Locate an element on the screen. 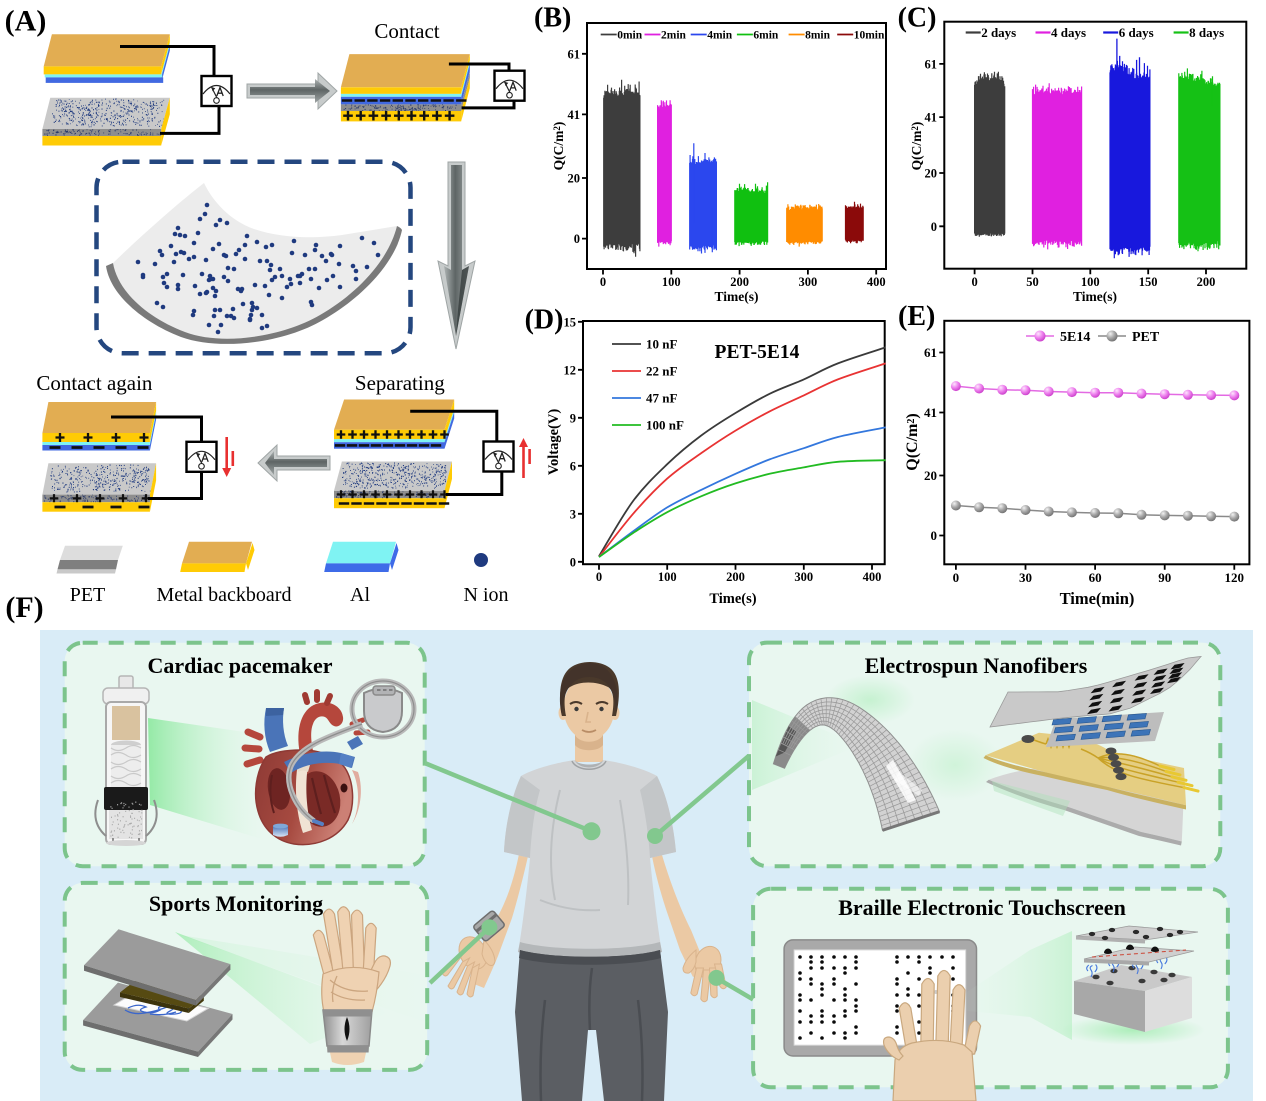  svg-text: 6 is located at coordinates (573, 466).